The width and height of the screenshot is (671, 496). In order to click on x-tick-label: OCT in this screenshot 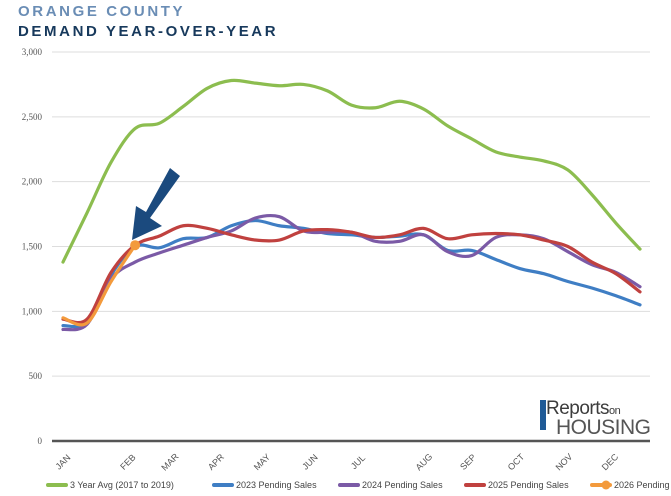, I will do `click(516, 461)`.